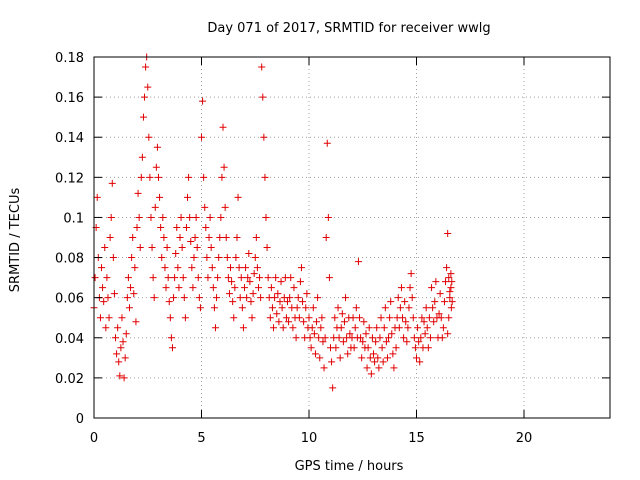  Describe the element at coordinates (69, 178) in the screenshot. I see `y-tick-label: 0.12` at that location.